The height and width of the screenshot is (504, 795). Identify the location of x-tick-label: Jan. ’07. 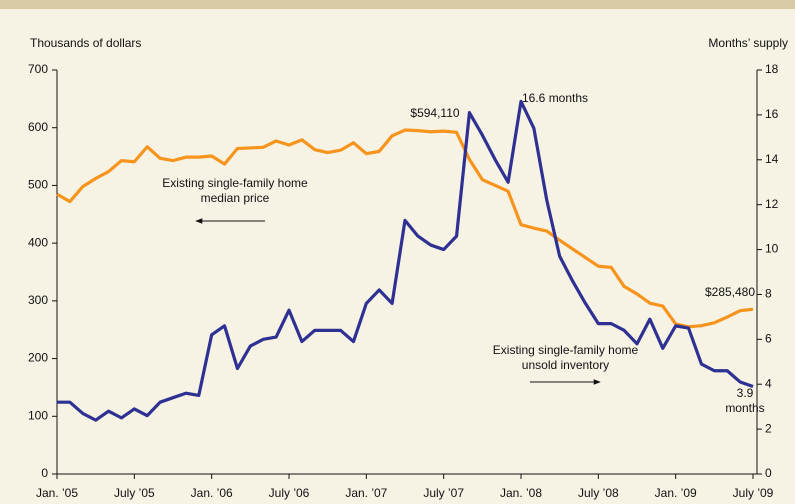
(366, 493).